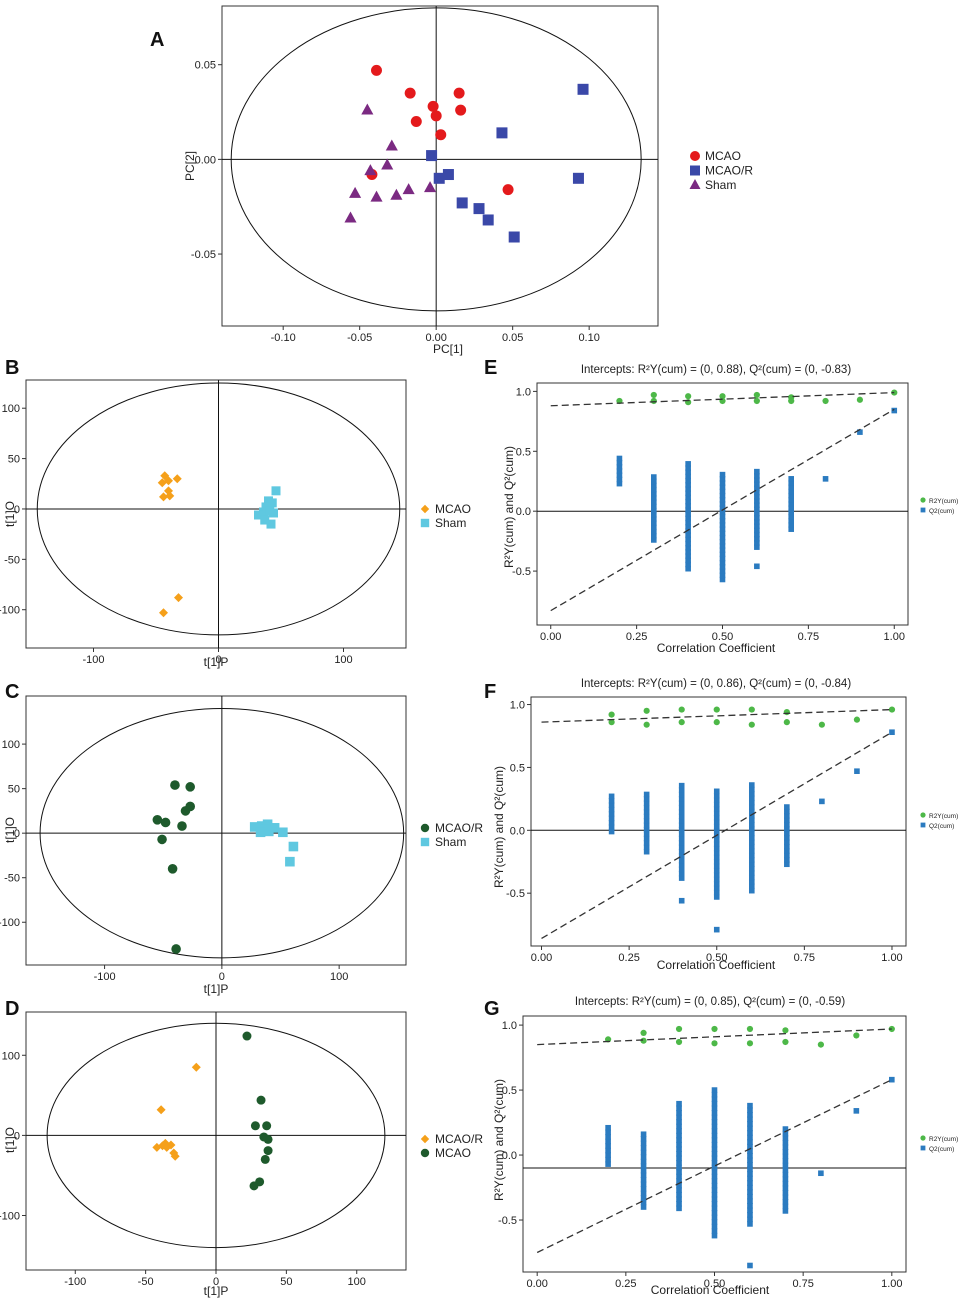 The image size is (962, 1299). Describe the element at coordinates (923, 825) in the screenshot. I see `panel-f-legend-marker` at that location.